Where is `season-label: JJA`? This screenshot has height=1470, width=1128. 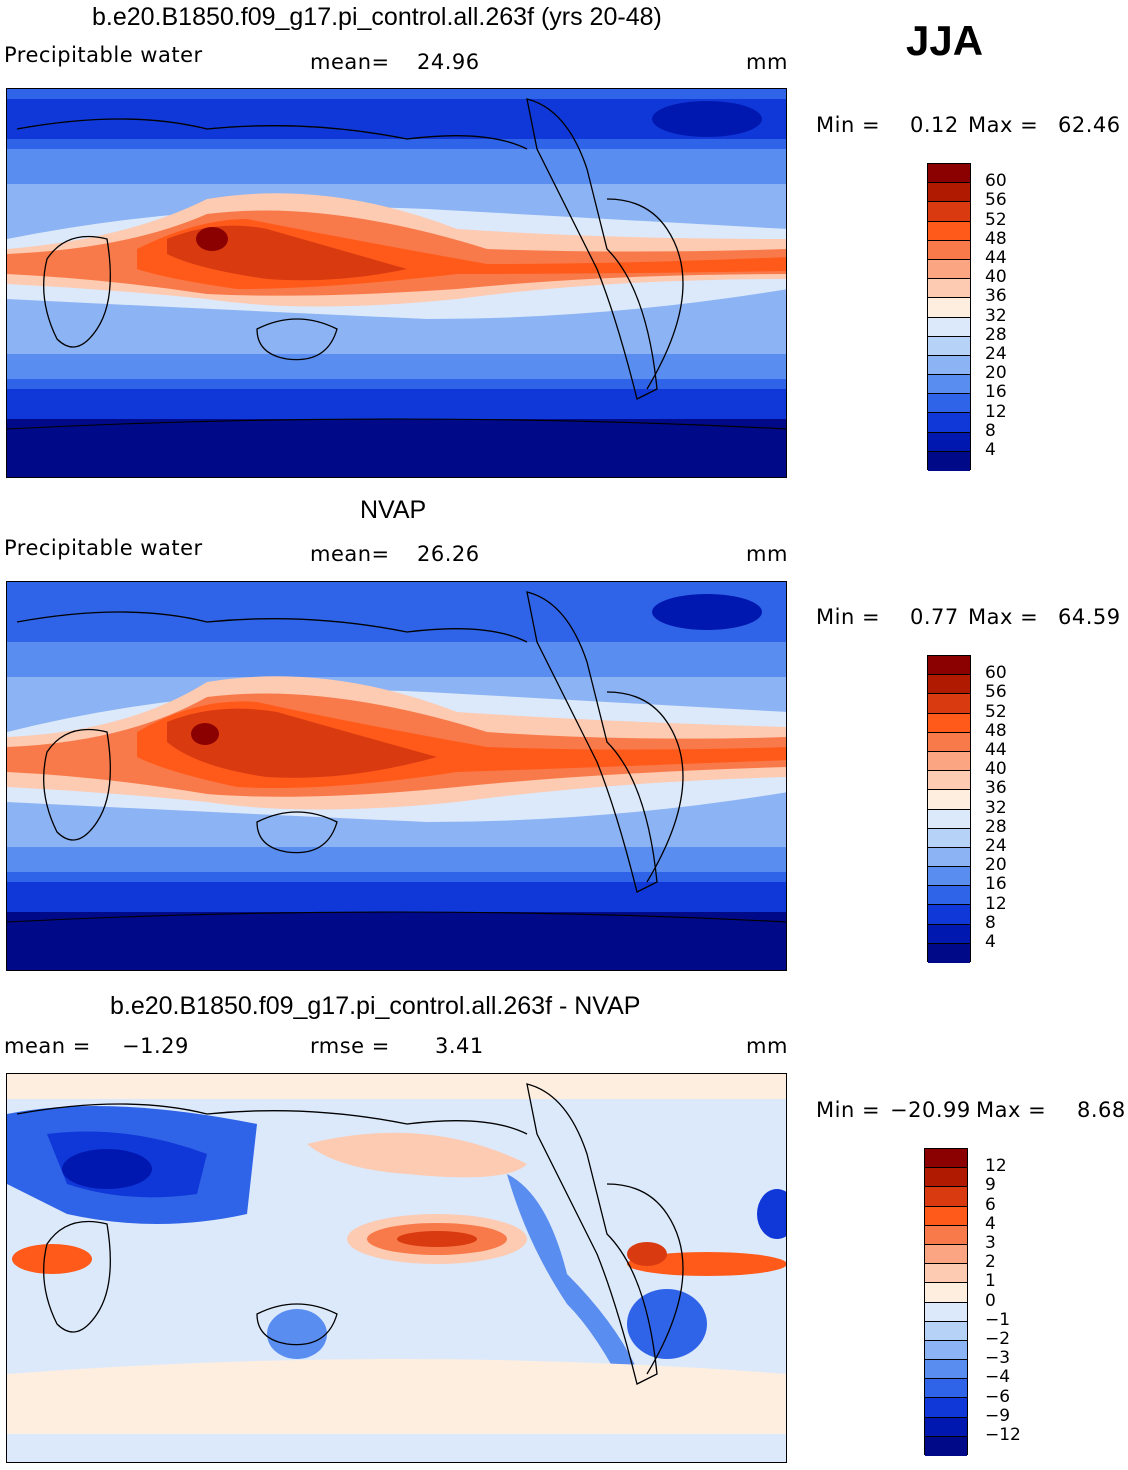 season-label: JJA is located at coordinates (945, 40).